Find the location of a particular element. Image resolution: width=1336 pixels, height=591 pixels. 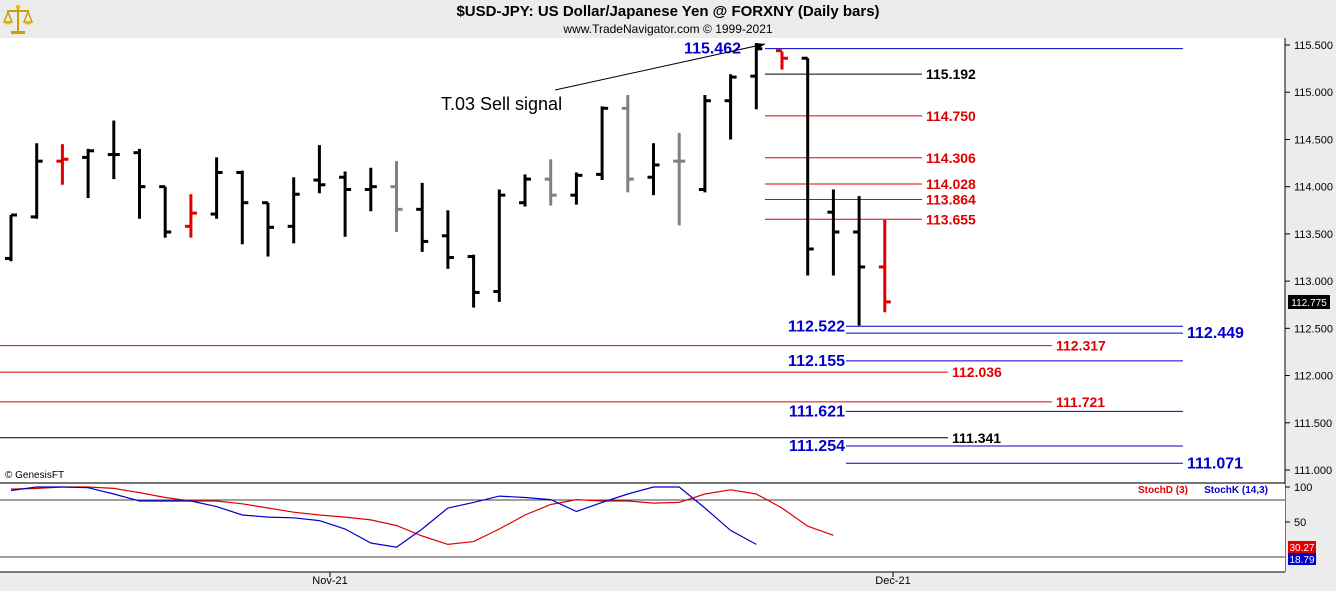

x-tick-label: Dec-21 is located at coordinates (892, 581).